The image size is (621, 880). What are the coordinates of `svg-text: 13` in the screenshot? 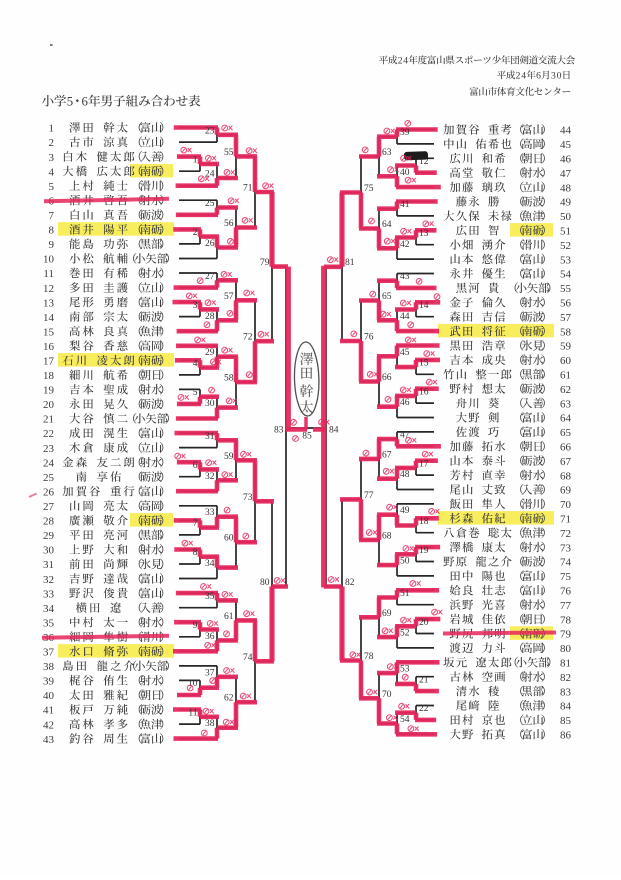 It's located at (424, 234).